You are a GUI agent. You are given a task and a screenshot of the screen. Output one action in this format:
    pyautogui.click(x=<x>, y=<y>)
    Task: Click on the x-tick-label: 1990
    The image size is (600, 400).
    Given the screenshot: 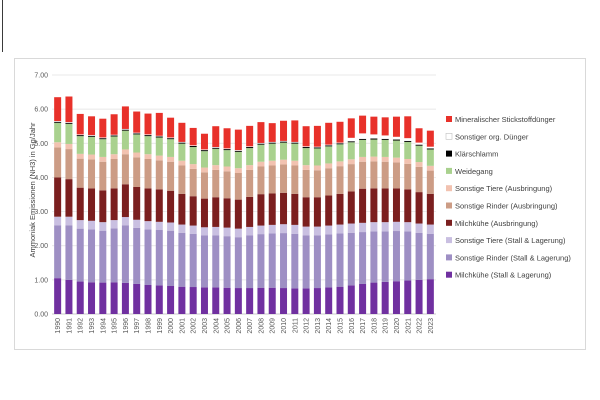 What is the action you would take?
    pyautogui.click(x=58, y=326)
    